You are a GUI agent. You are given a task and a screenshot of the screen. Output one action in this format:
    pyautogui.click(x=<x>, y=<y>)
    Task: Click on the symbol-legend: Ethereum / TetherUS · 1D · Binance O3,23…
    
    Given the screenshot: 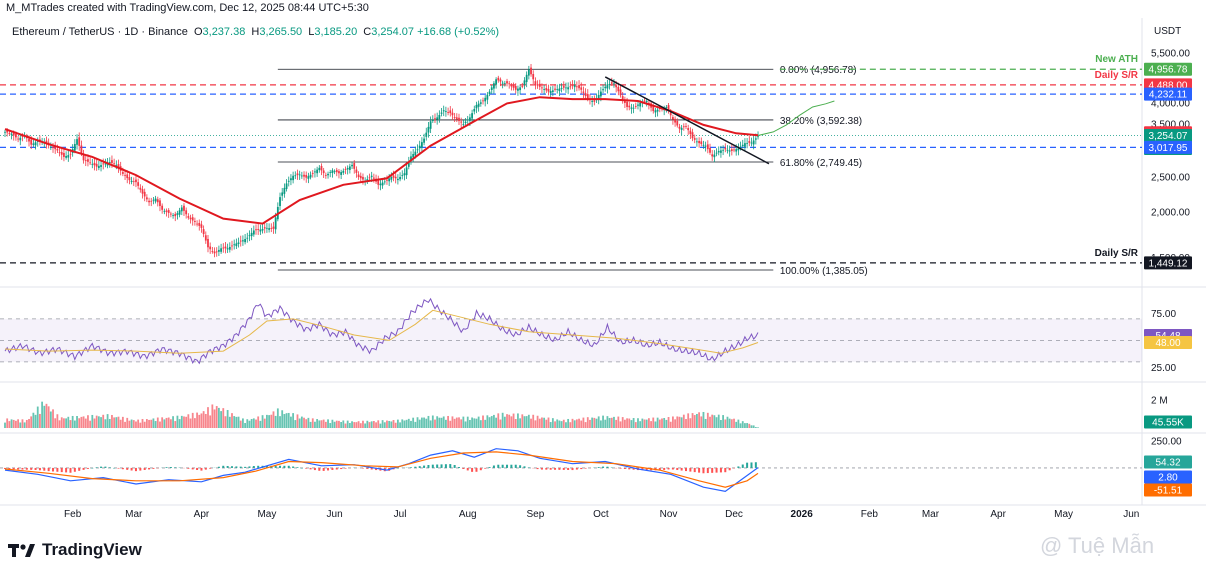 What is the action you would take?
    pyautogui.click(x=255, y=32)
    